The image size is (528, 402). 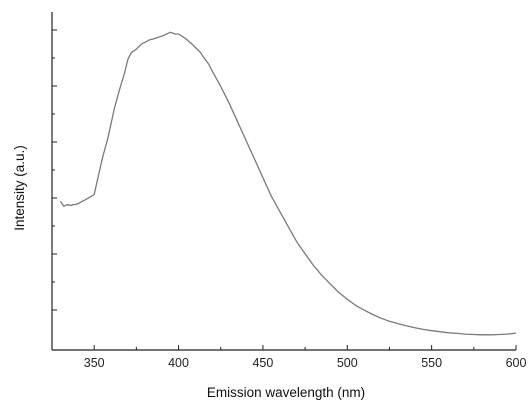 What do you see at coordinates (286, 392) in the screenshot?
I see `x-axis-title: Emission wavelength (nm)` at bounding box center [286, 392].